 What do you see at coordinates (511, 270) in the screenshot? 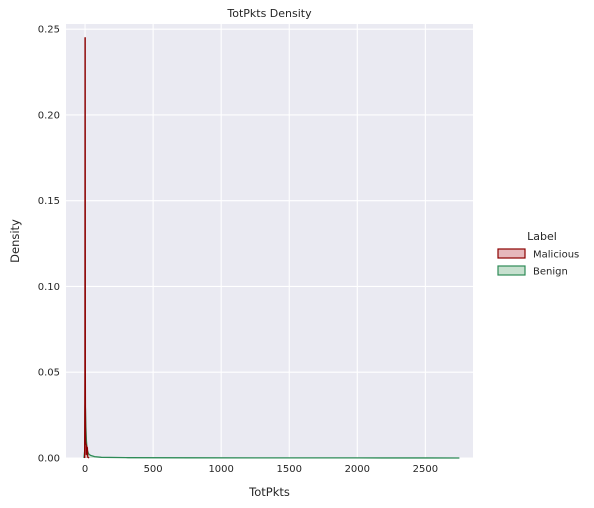
I see `legend-swatch-benign` at bounding box center [511, 270].